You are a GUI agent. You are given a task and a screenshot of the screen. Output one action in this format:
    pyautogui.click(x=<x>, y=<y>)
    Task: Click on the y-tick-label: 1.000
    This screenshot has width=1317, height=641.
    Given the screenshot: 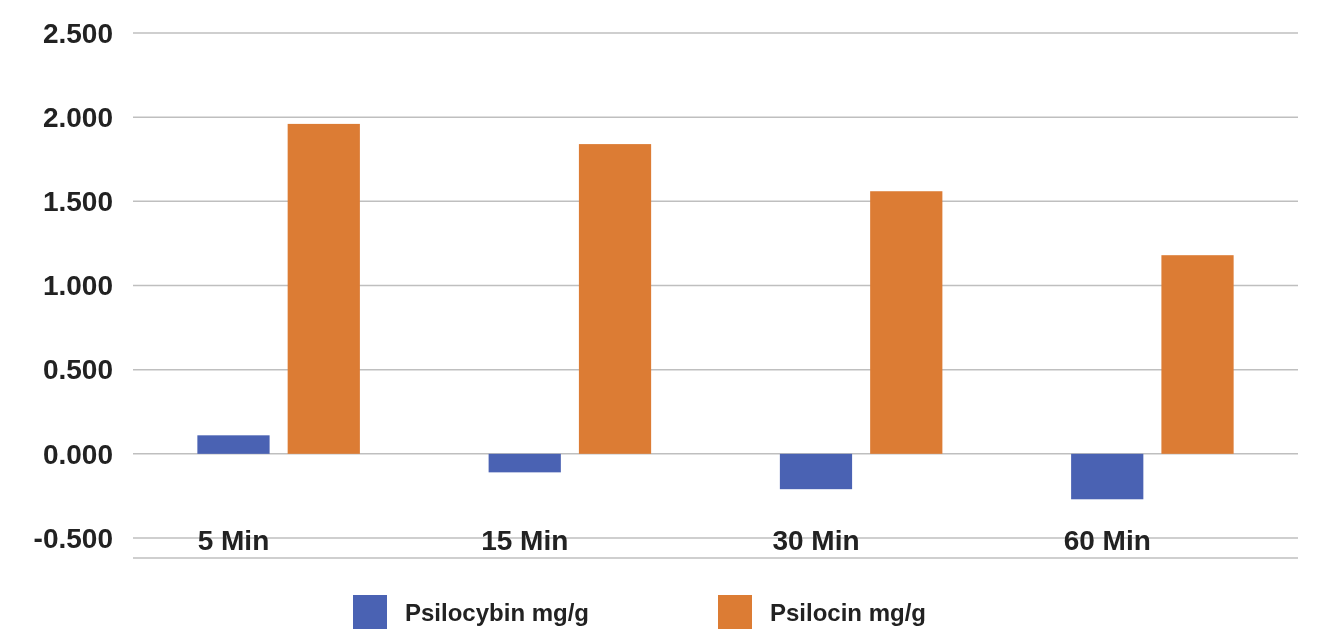 What is the action you would take?
    pyautogui.click(x=77, y=286)
    